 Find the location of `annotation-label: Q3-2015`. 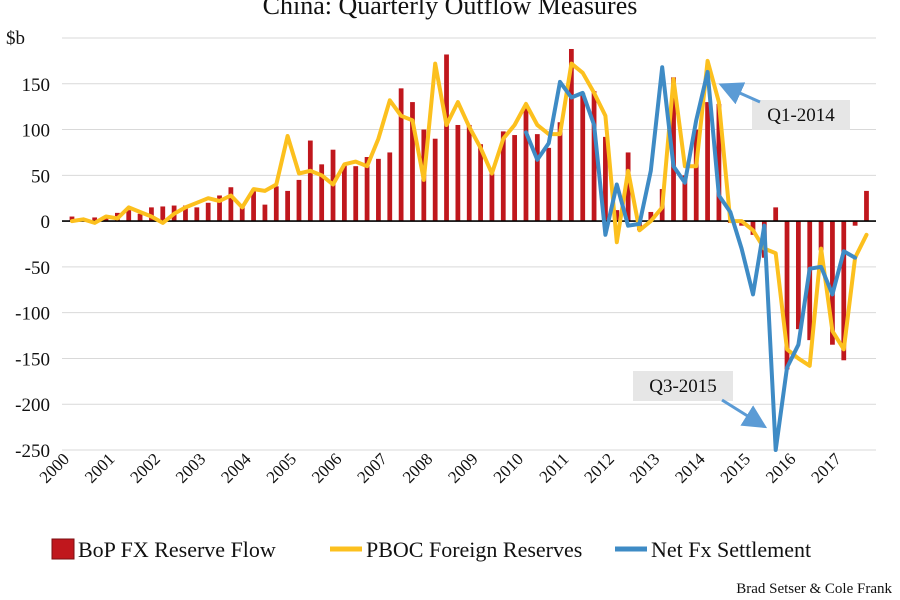

annotation-label: Q3-2015 is located at coordinates (683, 386).